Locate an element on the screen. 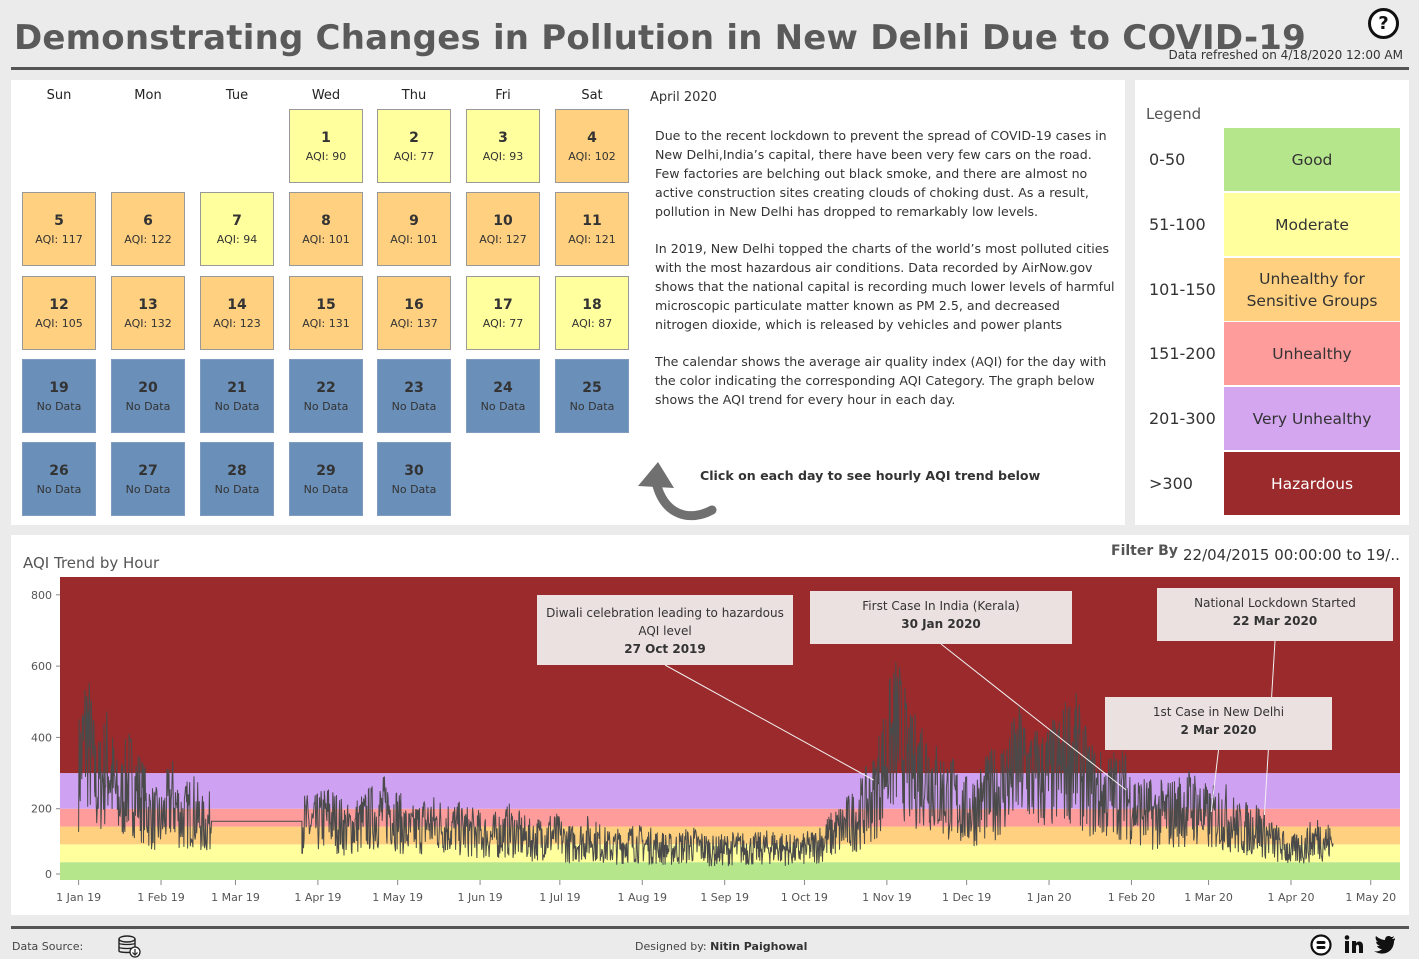 The height and width of the screenshot is (959, 1419). calendar-day-aqi: AQI: 77 is located at coordinates (503, 323).